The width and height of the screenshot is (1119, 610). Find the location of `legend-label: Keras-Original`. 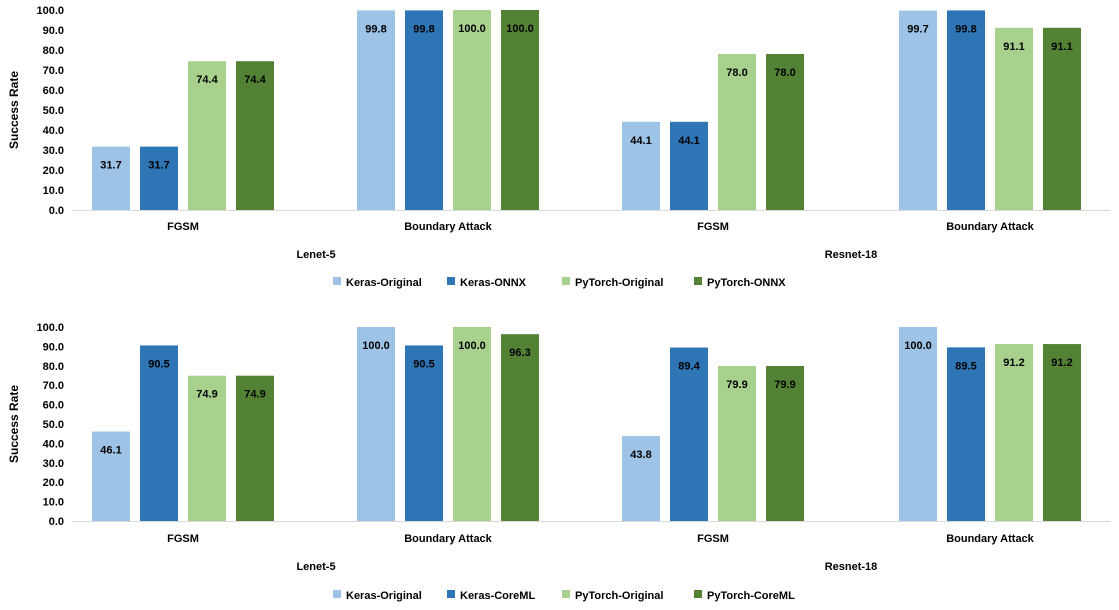

legend-label: Keras-Original is located at coordinates (384, 596).